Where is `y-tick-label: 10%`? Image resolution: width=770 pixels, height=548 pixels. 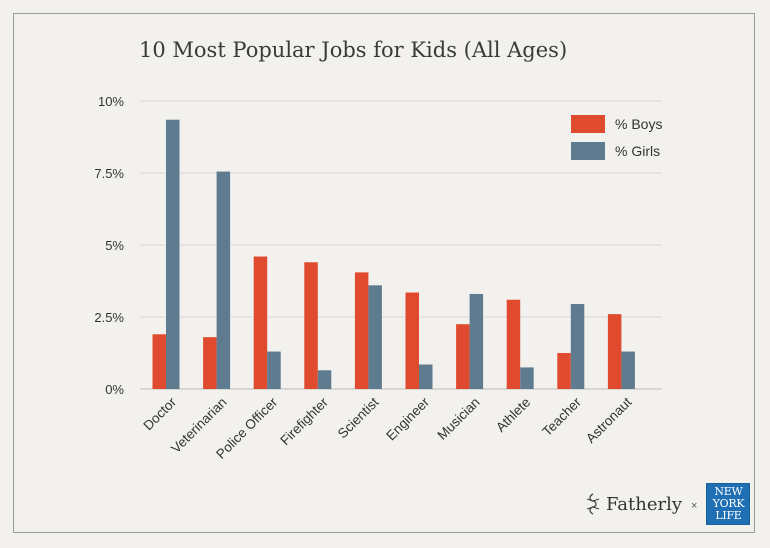 y-tick-label: 10% is located at coordinates (111, 101).